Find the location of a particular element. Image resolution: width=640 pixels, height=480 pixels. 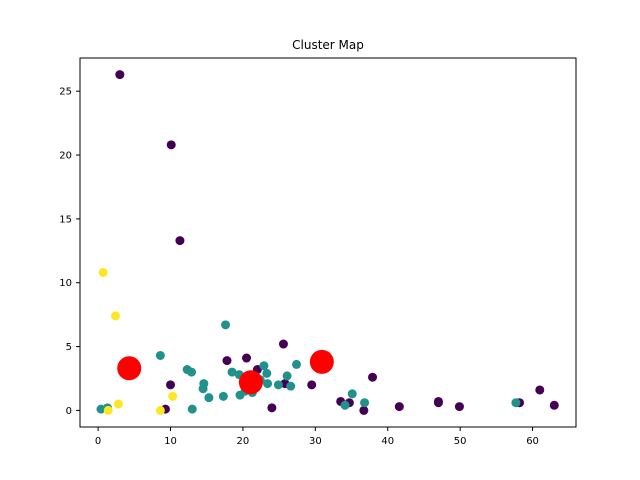

chart-title: Cluster Map is located at coordinates (328, 45).